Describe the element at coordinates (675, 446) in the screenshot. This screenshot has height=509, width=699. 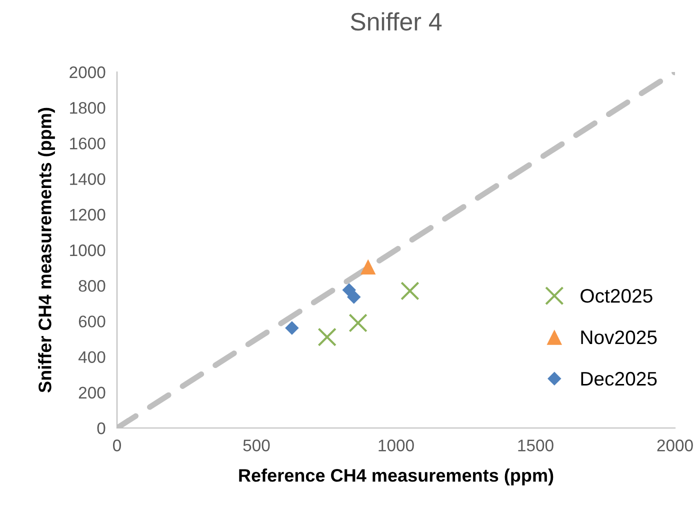
I see `x-tick-label: 2000` at that location.